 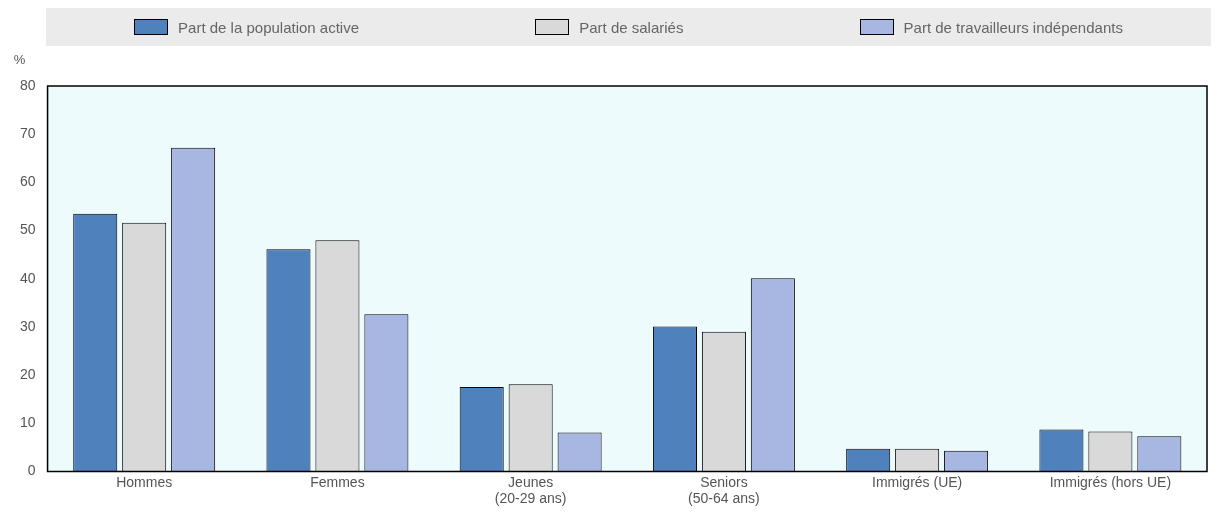 I want to click on y-tick-label: 80, so click(x=27, y=84).